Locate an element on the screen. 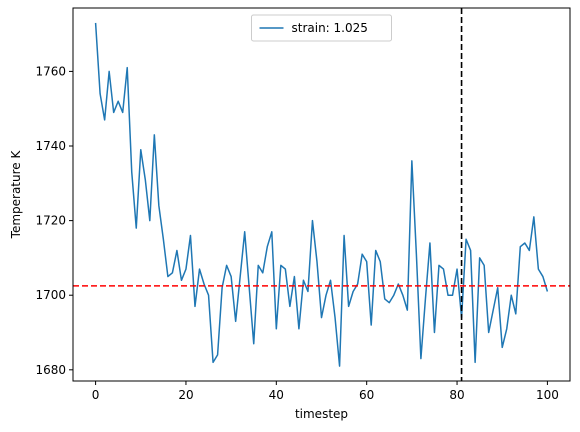  legend: strain: 1.025 is located at coordinates (321, 28).